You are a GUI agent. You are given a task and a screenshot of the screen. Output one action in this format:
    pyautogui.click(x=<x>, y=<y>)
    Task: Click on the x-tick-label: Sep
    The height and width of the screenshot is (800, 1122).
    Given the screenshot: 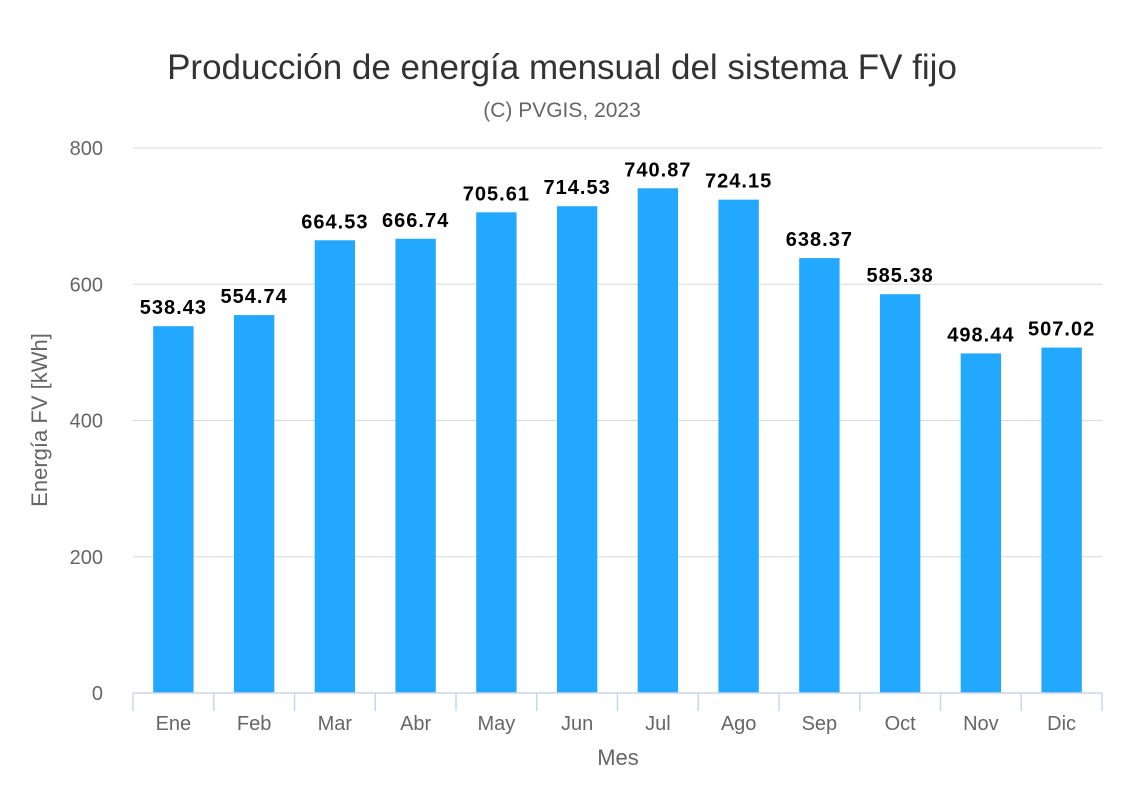 What is the action you would take?
    pyautogui.click(x=820, y=724)
    